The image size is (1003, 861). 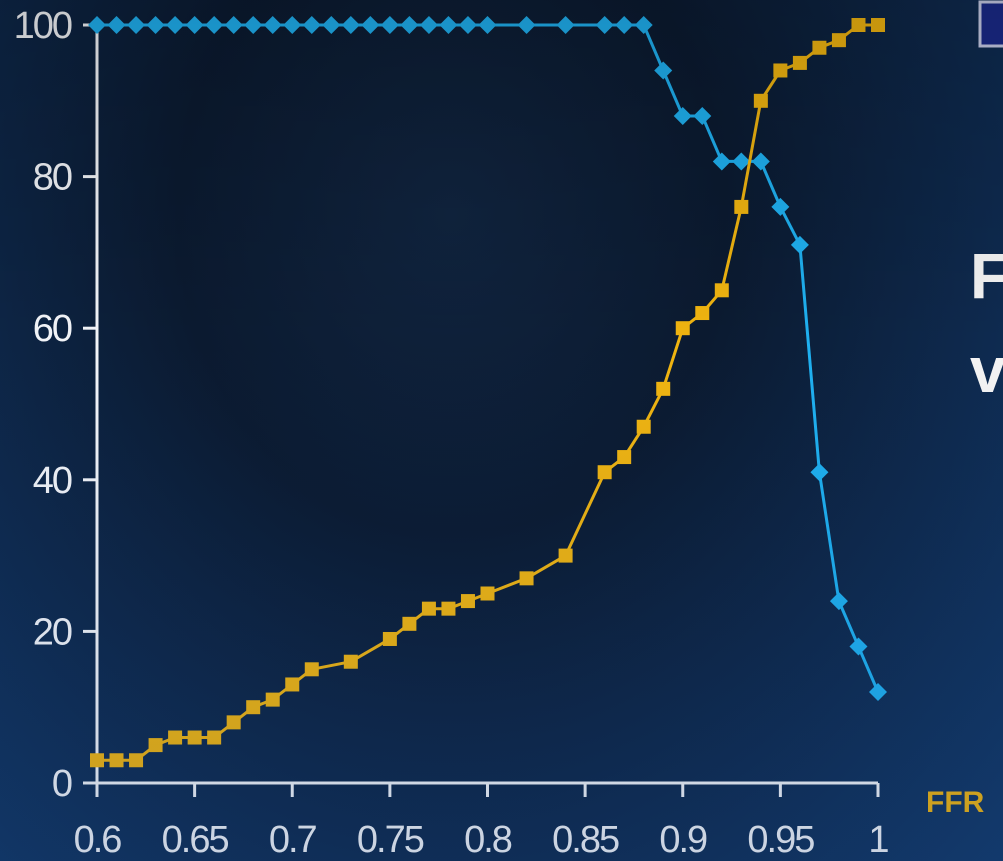 I want to click on y-tick-label: 100, so click(x=43, y=26).